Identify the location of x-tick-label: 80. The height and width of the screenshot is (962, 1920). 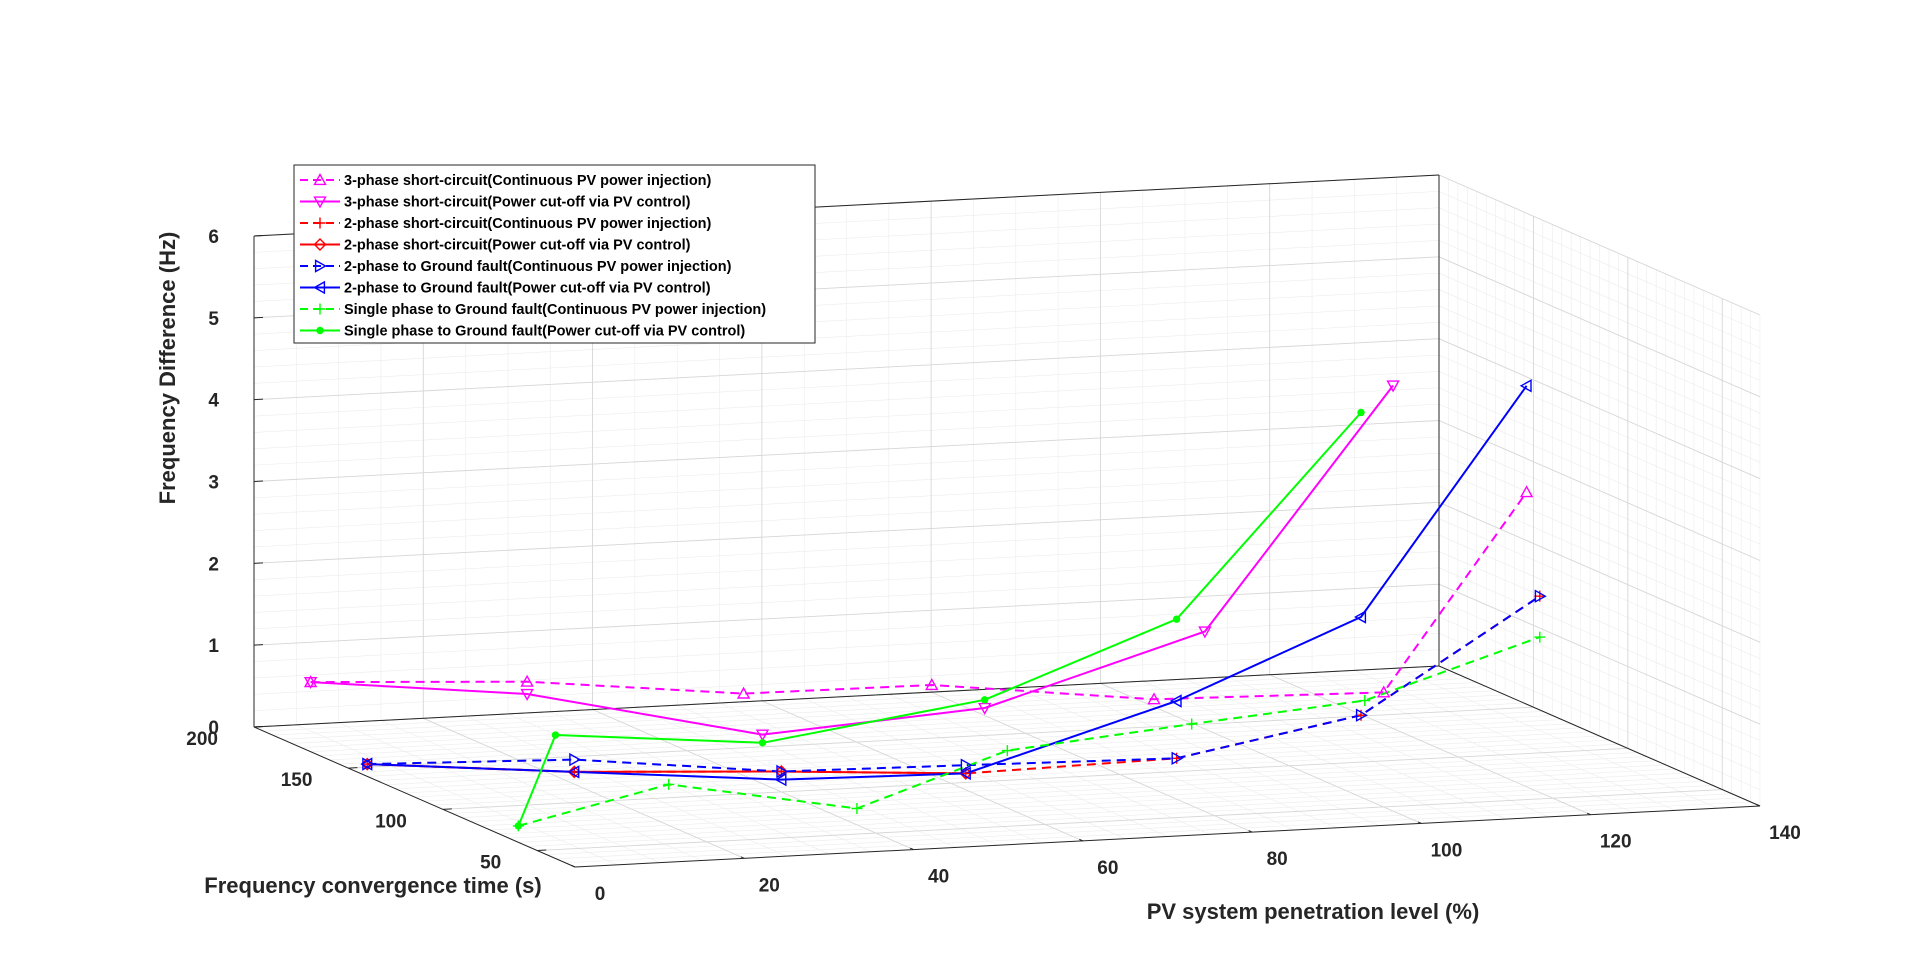
(1277, 859).